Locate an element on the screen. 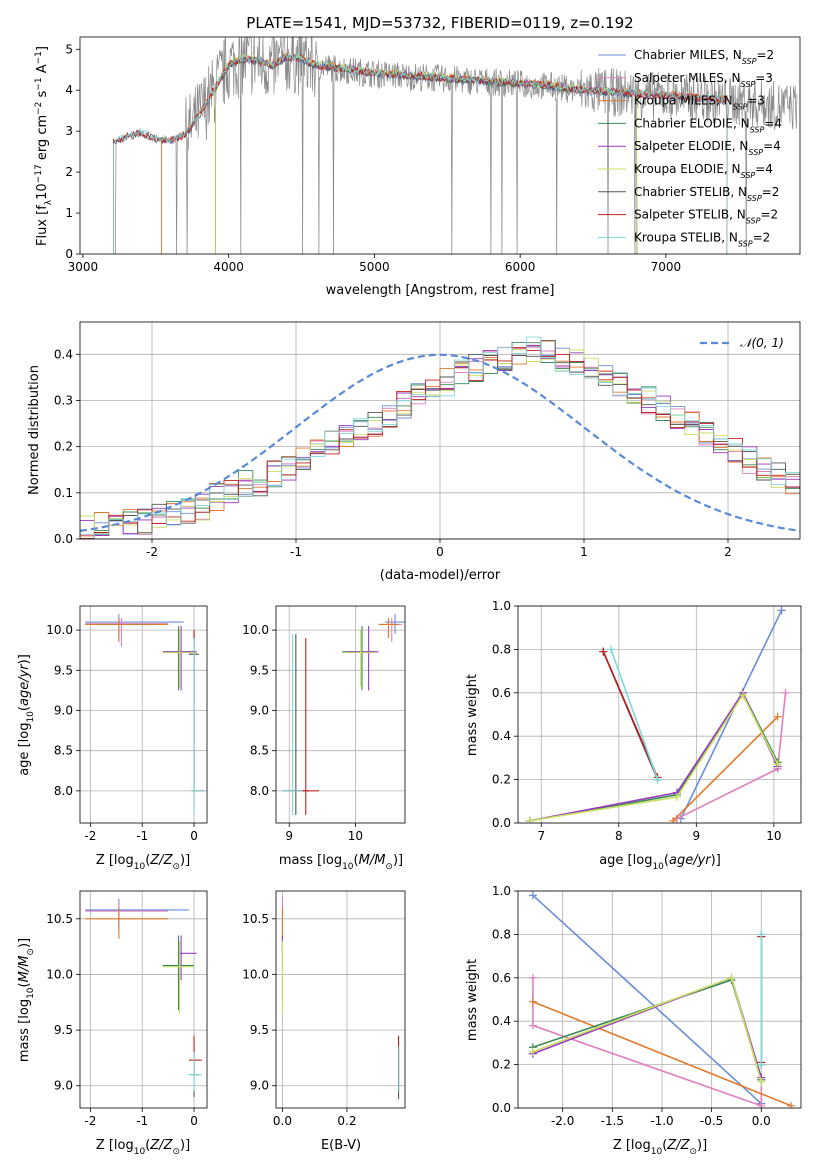  mwz-xlabel: Z [log10(Z/Z⊙)] is located at coordinates (660, 1147).